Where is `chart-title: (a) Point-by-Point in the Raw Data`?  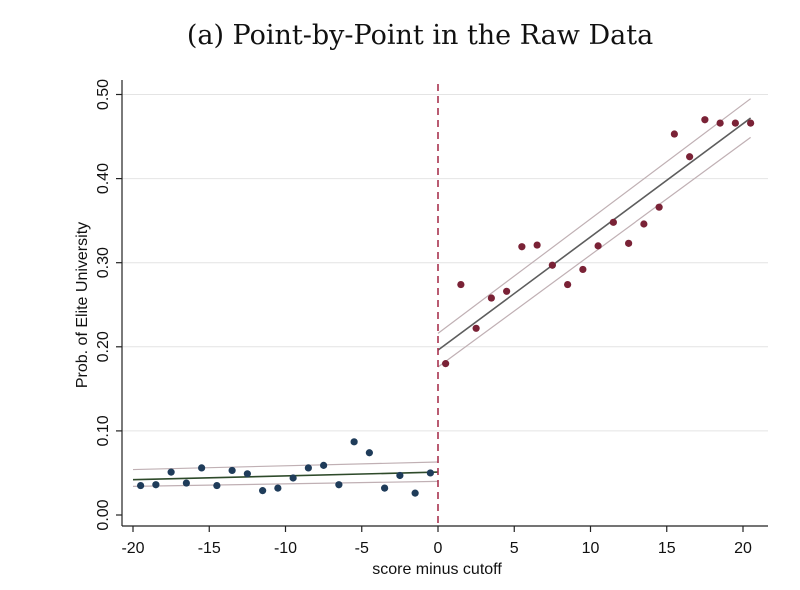
chart-title: (a) Point-by-Point in the Raw Data is located at coordinates (420, 35).